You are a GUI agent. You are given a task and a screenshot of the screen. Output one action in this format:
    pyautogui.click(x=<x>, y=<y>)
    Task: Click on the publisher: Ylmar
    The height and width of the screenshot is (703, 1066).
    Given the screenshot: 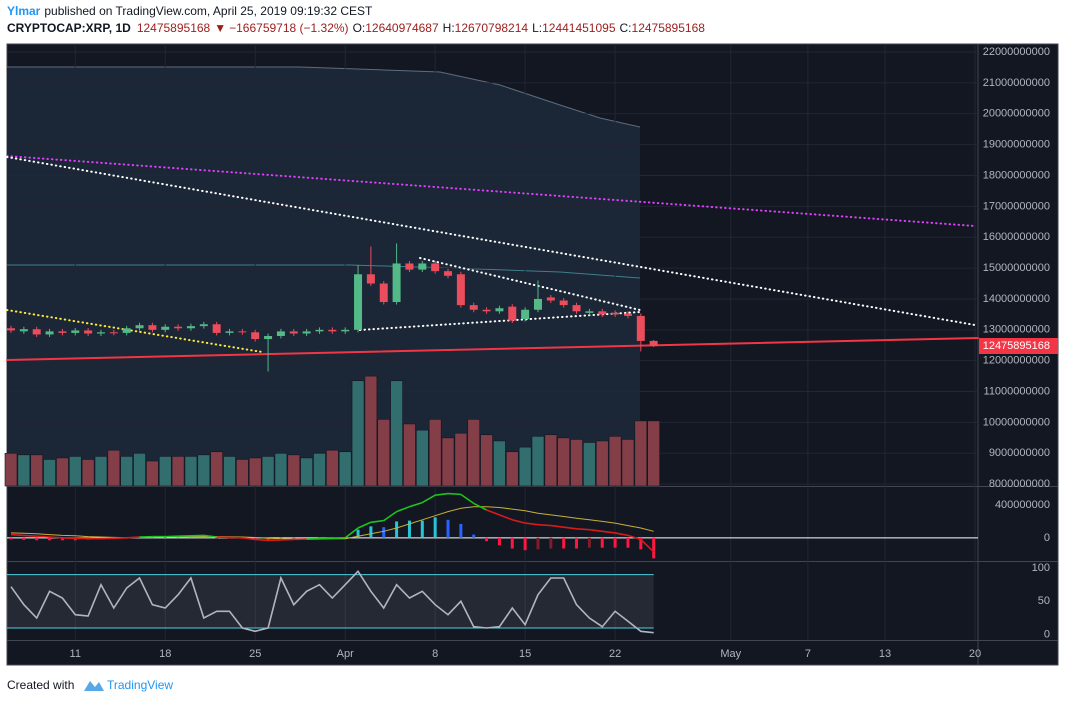 What is the action you would take?
    pyautogui.click(x=24, y=11)
    